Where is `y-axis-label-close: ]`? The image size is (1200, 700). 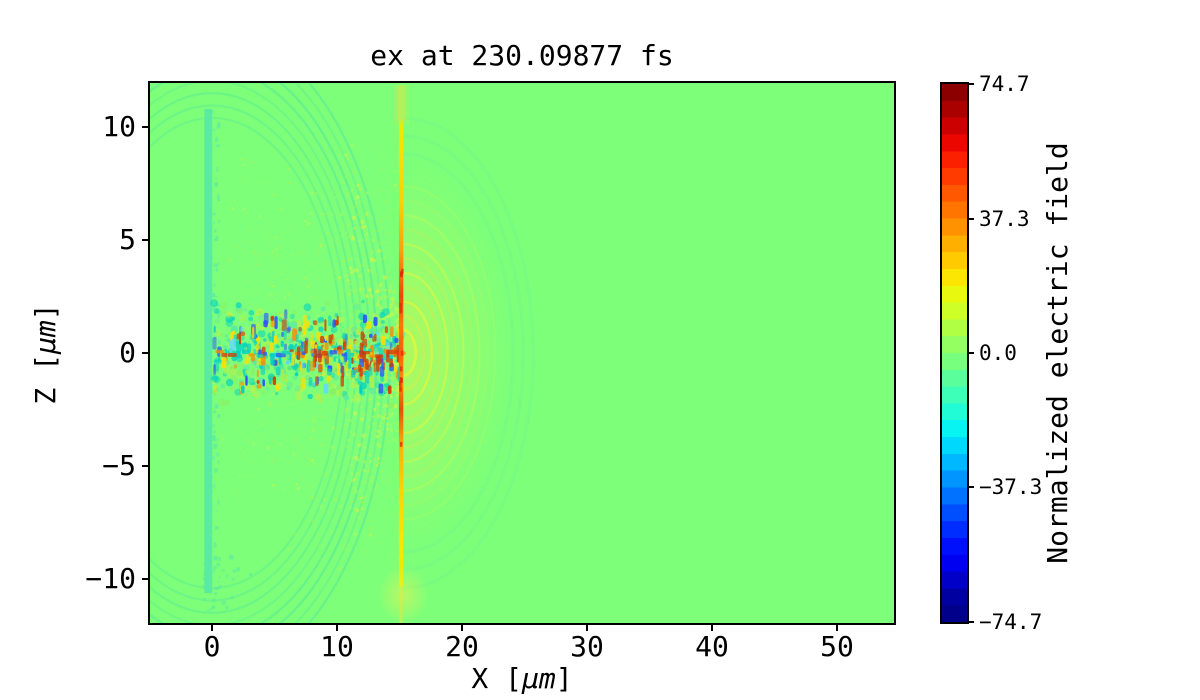
y-axis-label-close: ] is located at coordinates (45, 312).